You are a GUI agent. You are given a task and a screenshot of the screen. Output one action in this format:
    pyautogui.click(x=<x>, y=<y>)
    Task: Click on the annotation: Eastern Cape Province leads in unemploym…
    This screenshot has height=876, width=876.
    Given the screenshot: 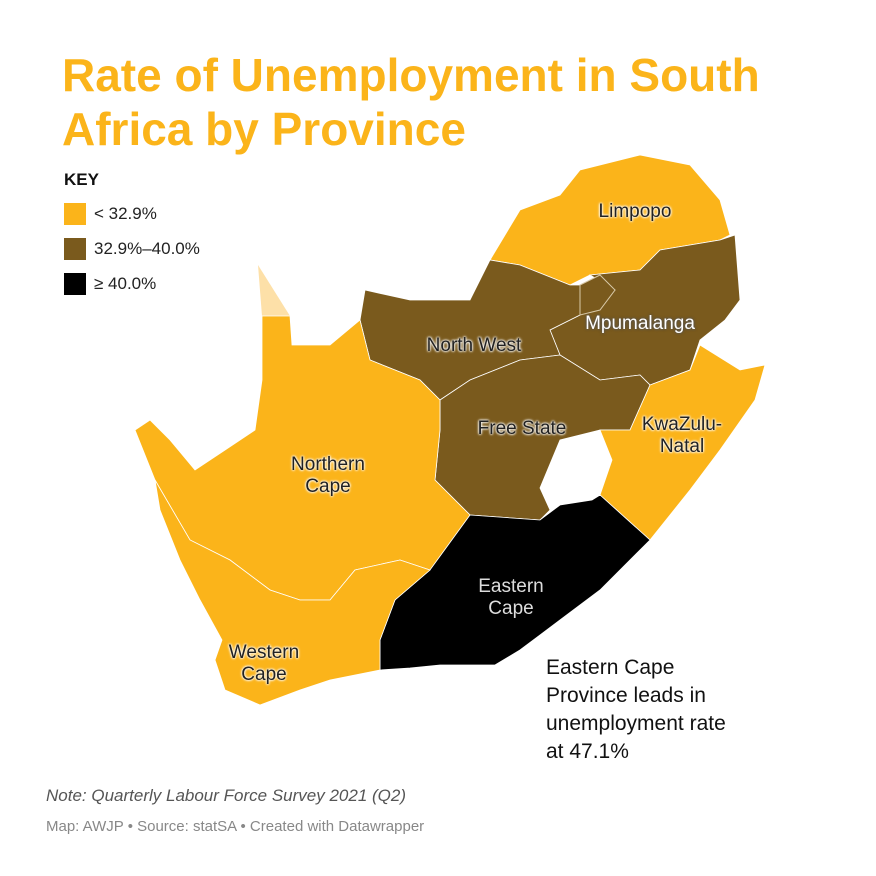 What is the action you would take?
    pyautogui.click(x=636, y=709)
    